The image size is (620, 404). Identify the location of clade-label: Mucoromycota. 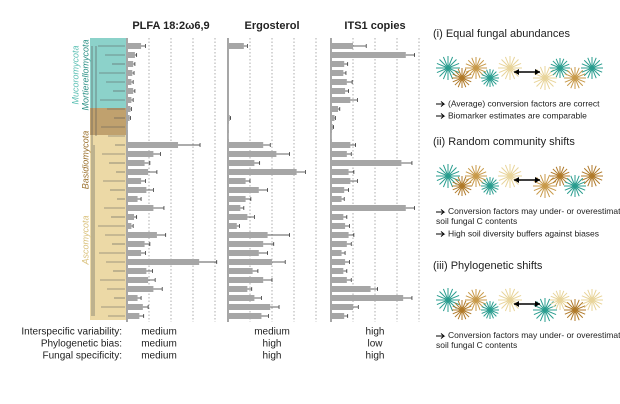
(75, 74).